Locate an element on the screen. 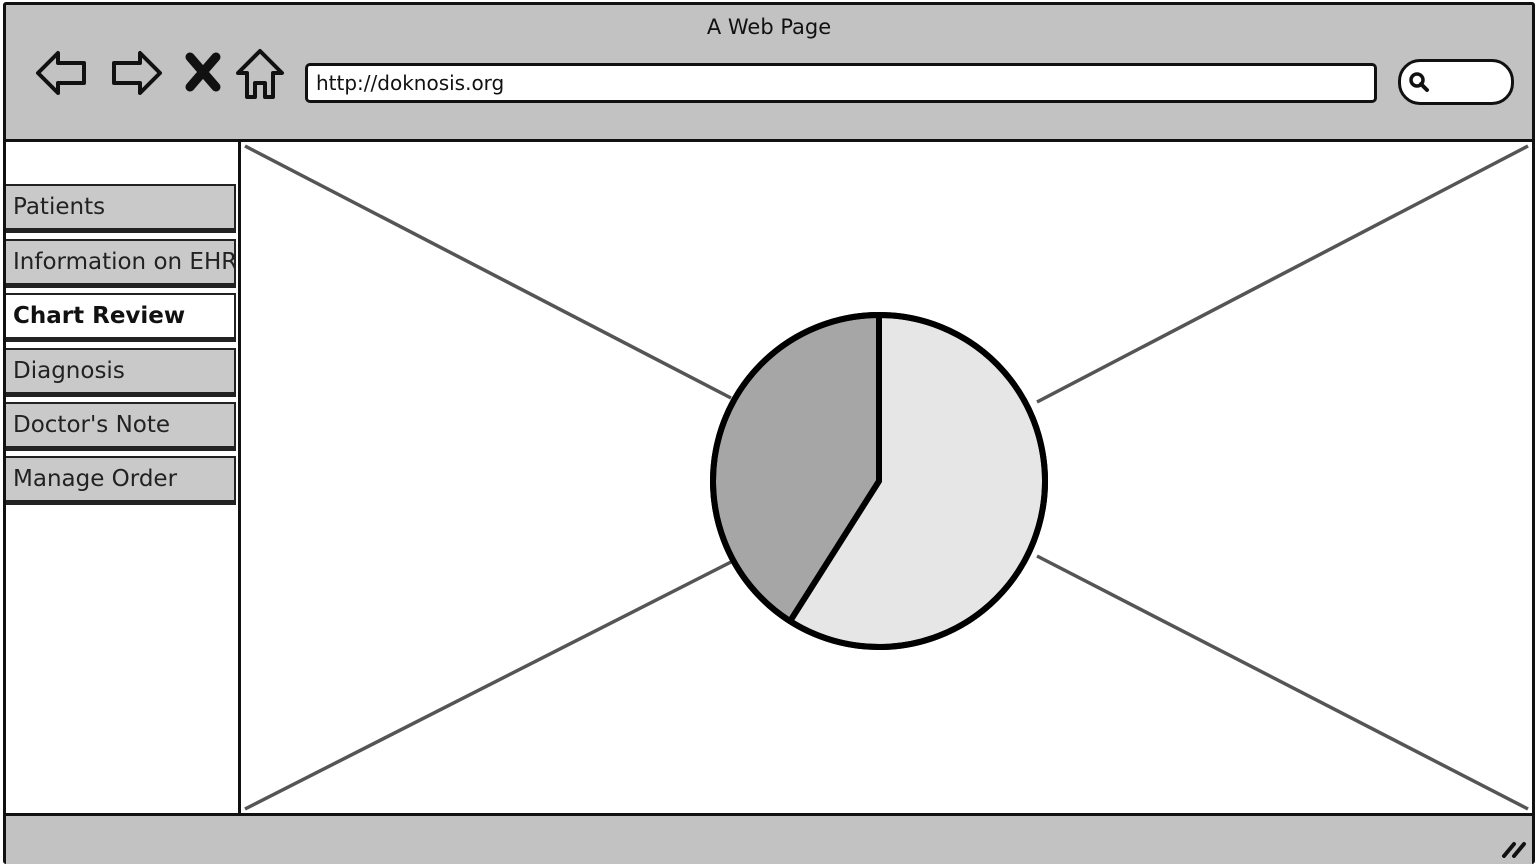 This screenshot has width=1538, height=864. sidebar-item-manage-order: Manage Order is located at coordinates (121, 479).